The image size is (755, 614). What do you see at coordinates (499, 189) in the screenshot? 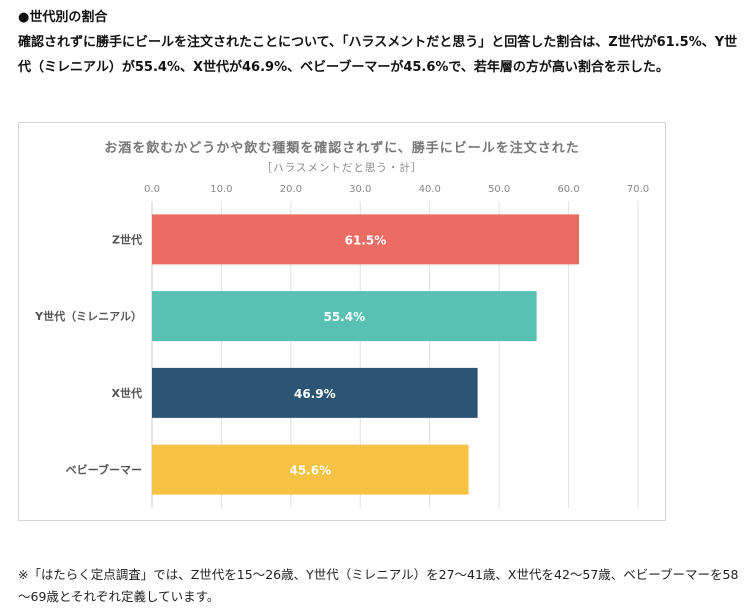
I see `x-tick-label: 50.0` at bounding box center [499, 189].